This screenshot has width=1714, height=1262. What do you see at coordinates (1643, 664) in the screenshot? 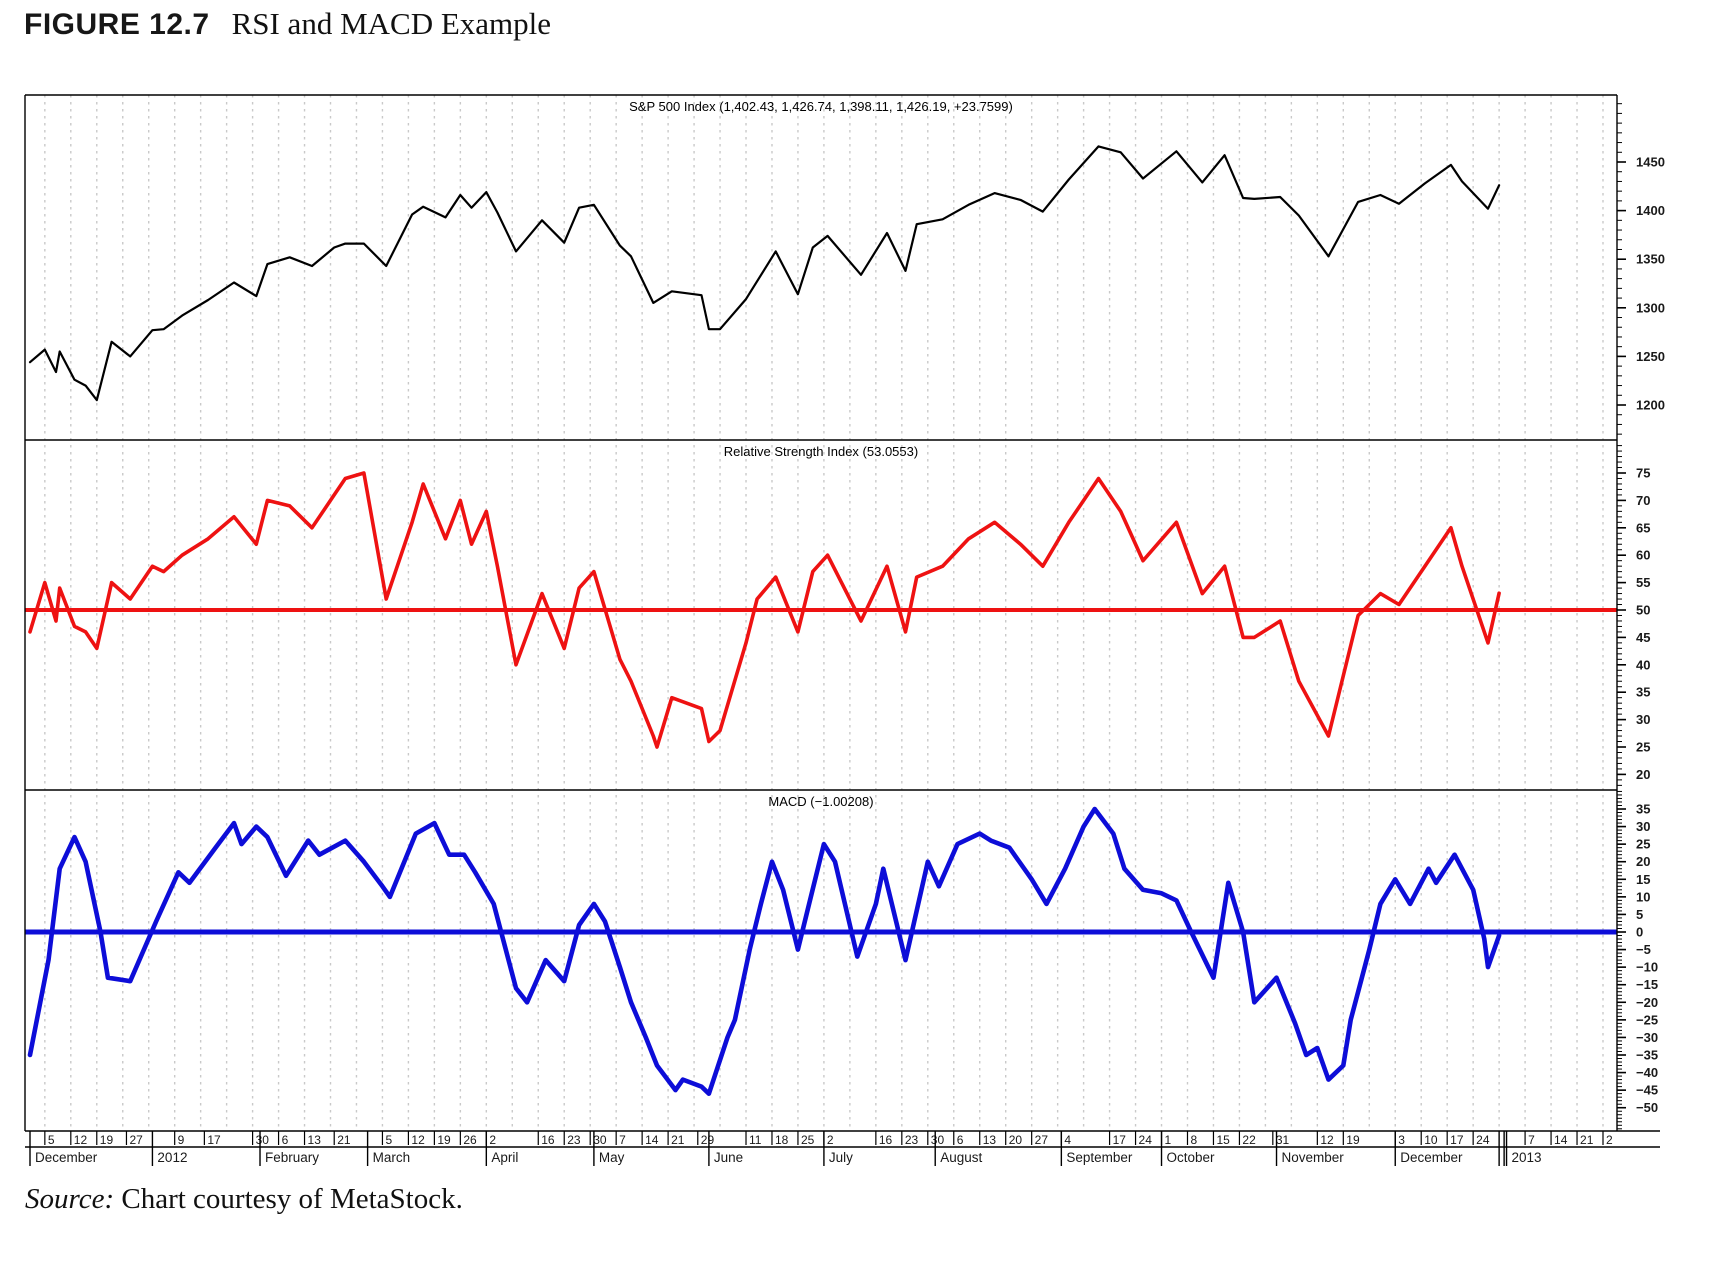
I see `rsi-y-label: 40` at bounding box center [1643, 664].